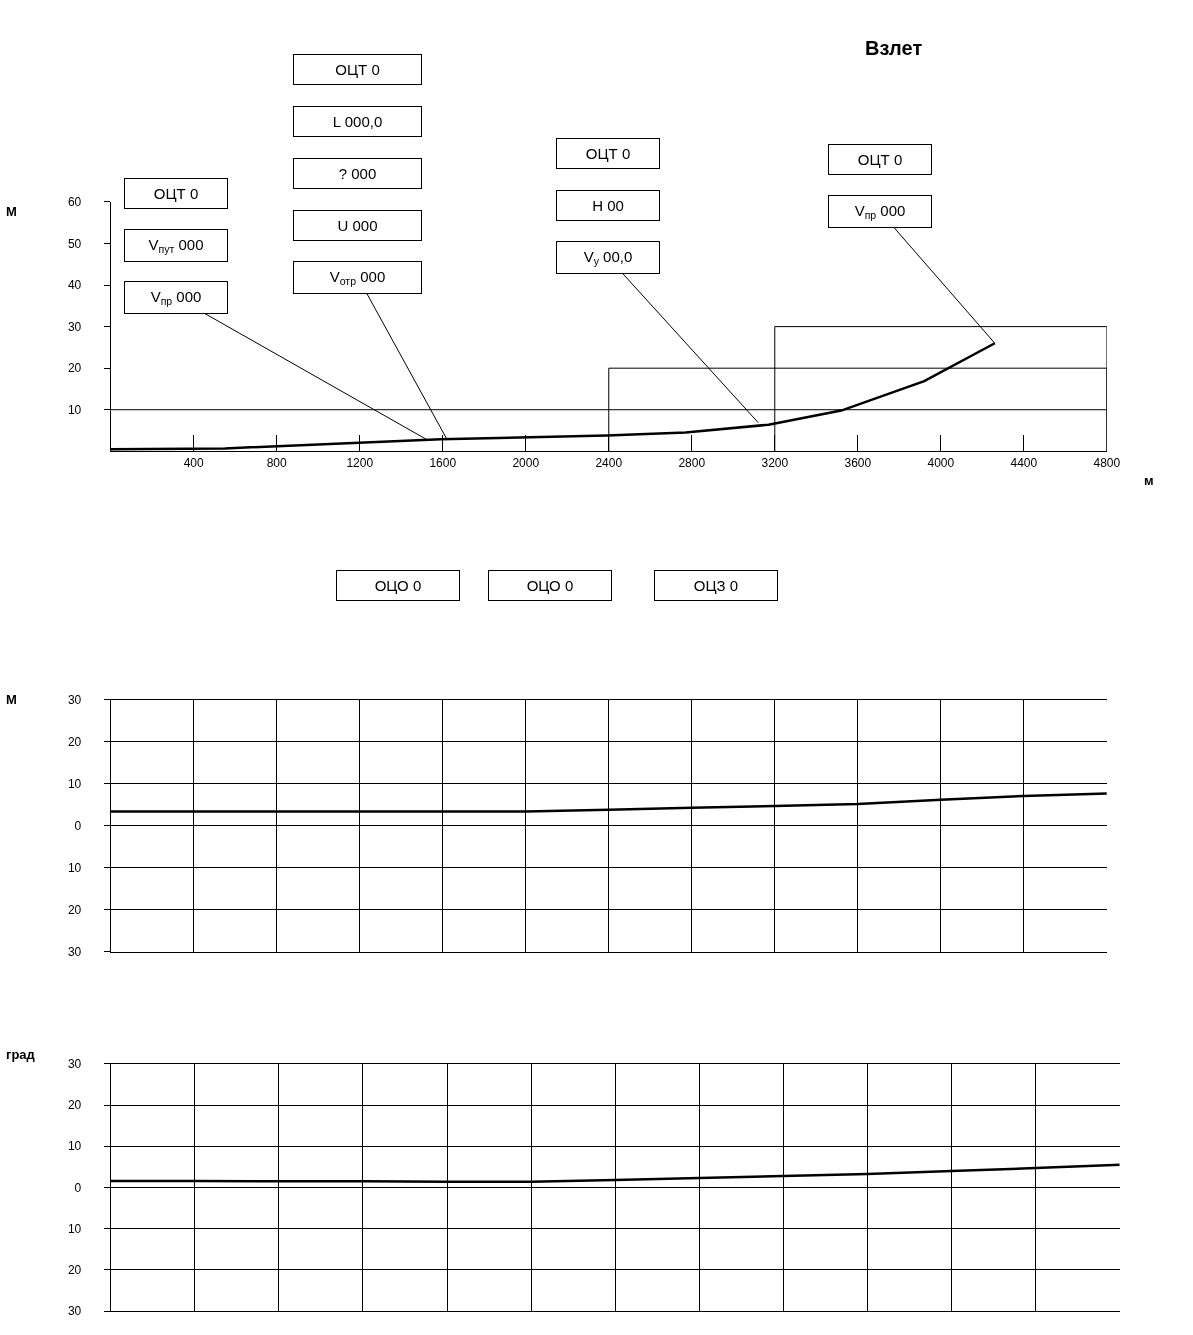 The image size is (1193, 1335). Describe the element at coordinates (692, 462) in the screenshot. I see `x-tick-label: 2800` at that location.